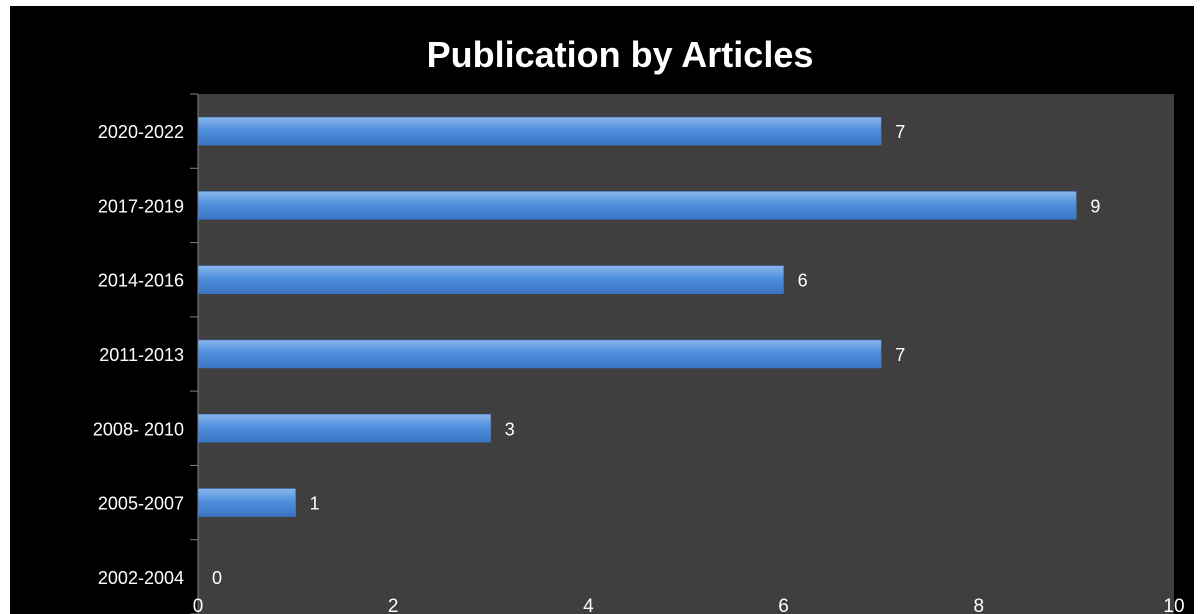 This screenshot has height=614, width=1204. I want to click on x-tick-label: 8, so click(979, 605).